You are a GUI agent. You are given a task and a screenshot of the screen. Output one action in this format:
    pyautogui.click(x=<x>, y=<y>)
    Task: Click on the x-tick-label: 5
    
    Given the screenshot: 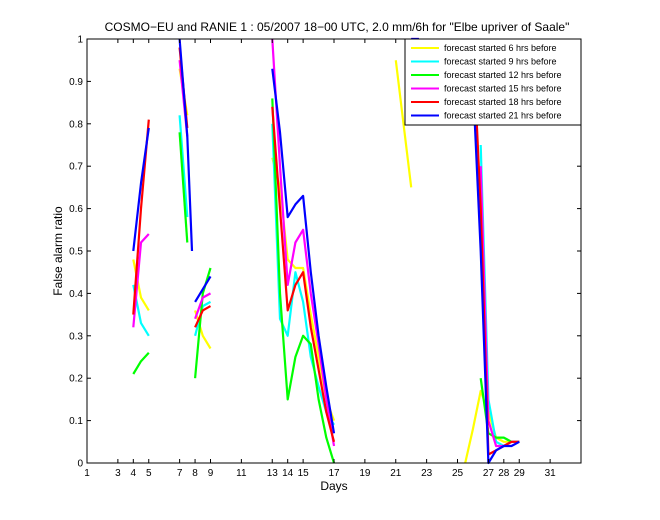 What is the action you would take?
    pyautogui.click(x=149, y=473)
    